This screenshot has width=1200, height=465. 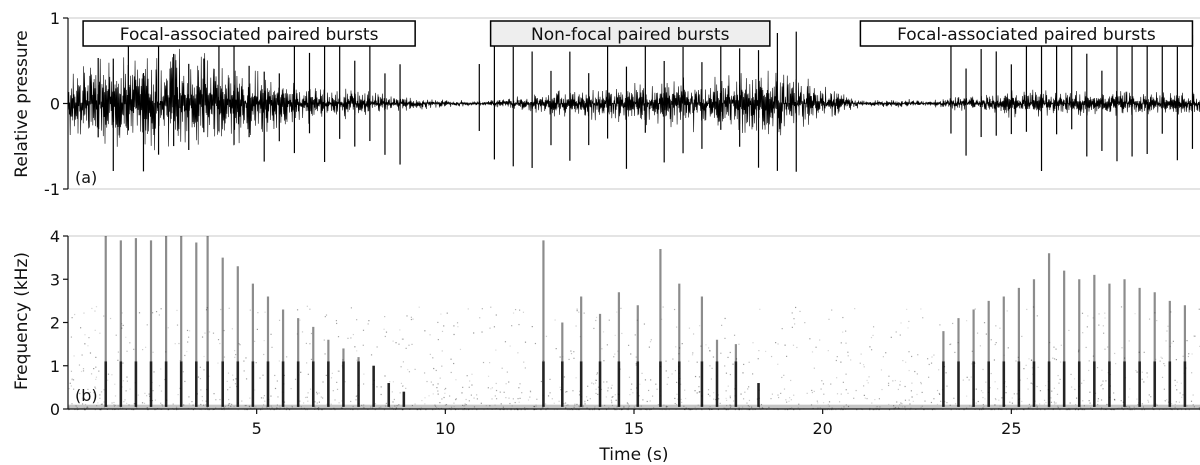 I want to click on low-frequency-band, so click(x=634, y=406).